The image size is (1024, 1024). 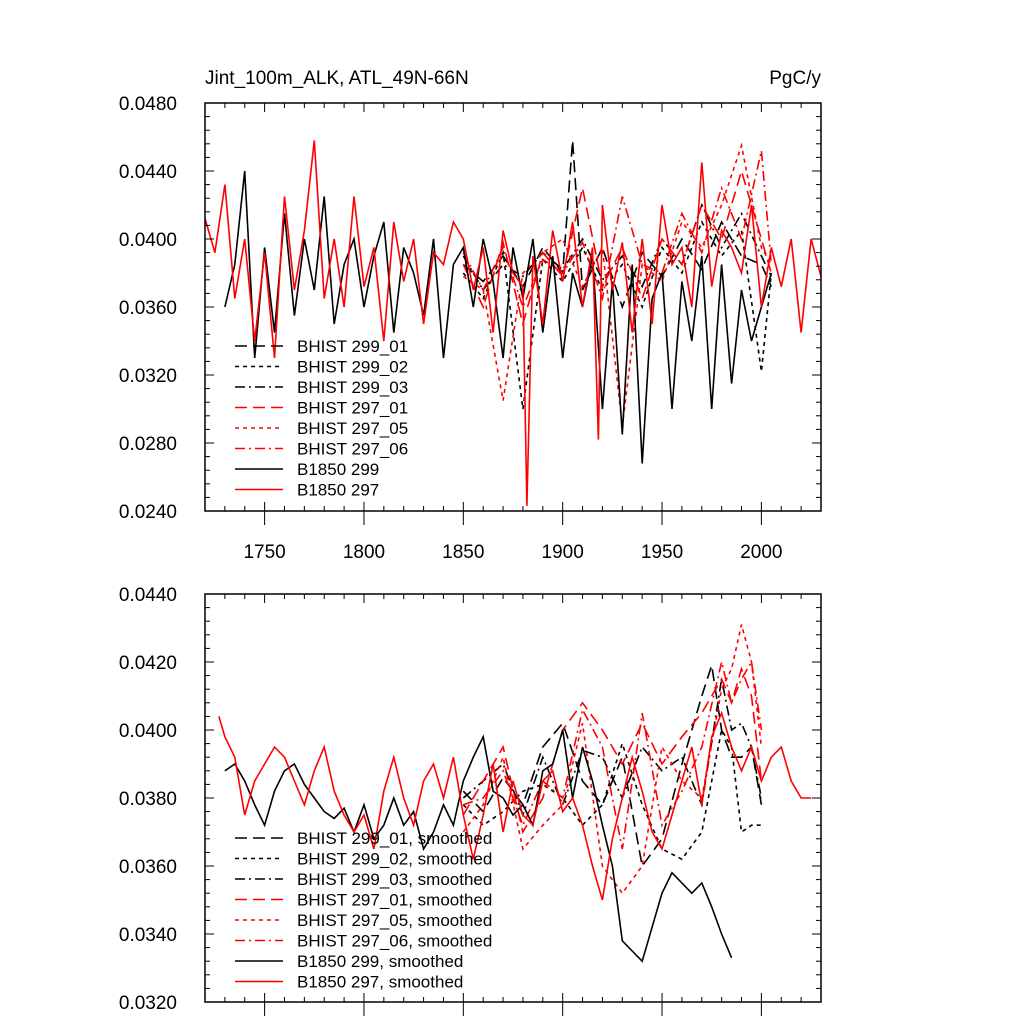 I want to click on top-chart-title: Jint_100m_ALK, ATL_49N-66N, so click(x=337, y=78).